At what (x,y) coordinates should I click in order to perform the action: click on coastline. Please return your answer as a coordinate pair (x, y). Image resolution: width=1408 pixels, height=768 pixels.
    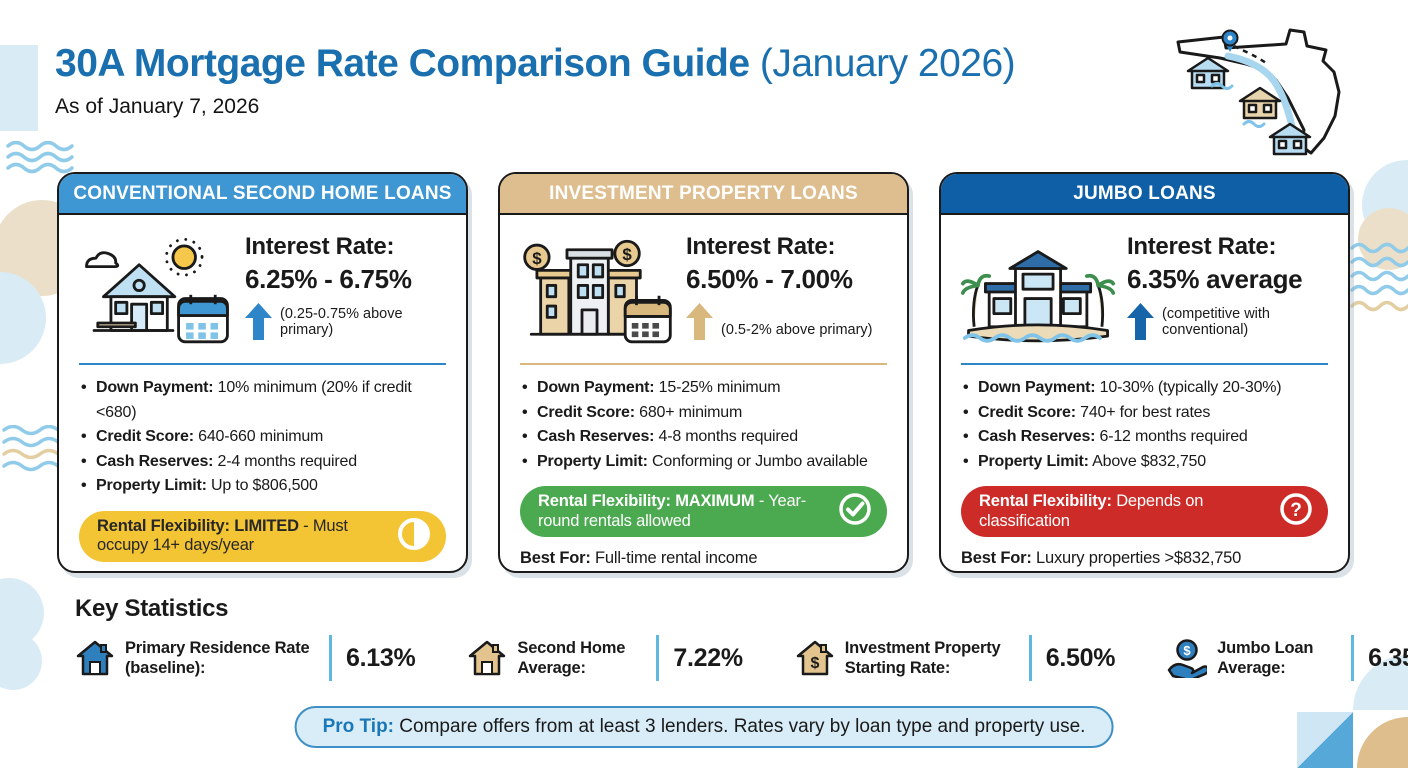
    Looking at the image, I should click on (1260, 91).